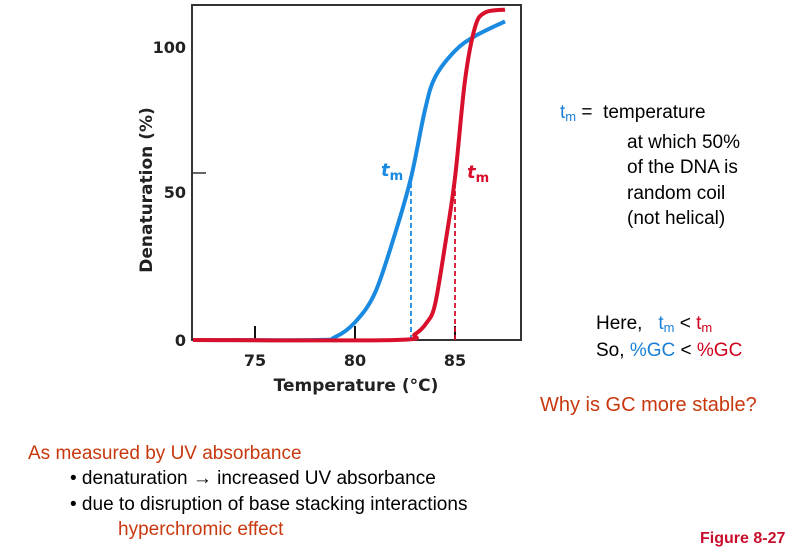 Image resolution: width=809 pixels, height=552 pixels. Describe the element at coordinates (201, 529) in the screenshot. I see `effect-label: hyperchromic effect` at that location.